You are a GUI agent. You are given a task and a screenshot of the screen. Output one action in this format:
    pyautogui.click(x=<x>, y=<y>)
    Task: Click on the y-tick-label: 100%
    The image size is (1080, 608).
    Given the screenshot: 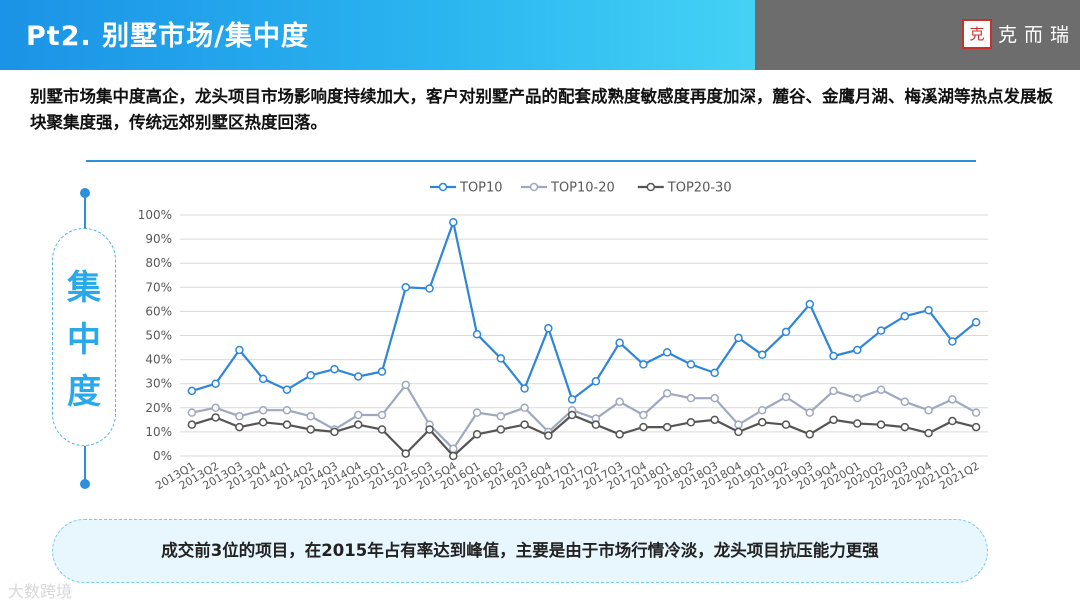 What is the action you would take?
    pyautogui.click(x=155, y=215)
    